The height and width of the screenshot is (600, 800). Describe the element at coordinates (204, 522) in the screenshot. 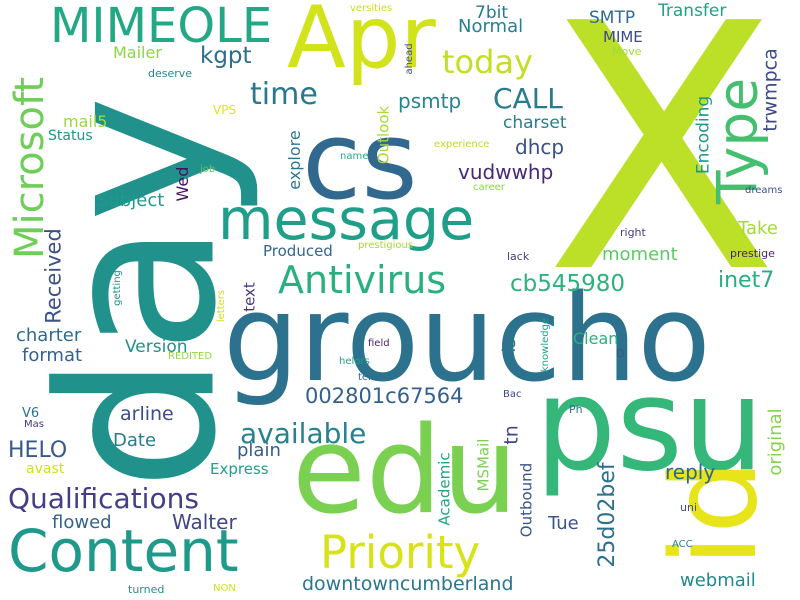

I see `word: Walter` at that location.